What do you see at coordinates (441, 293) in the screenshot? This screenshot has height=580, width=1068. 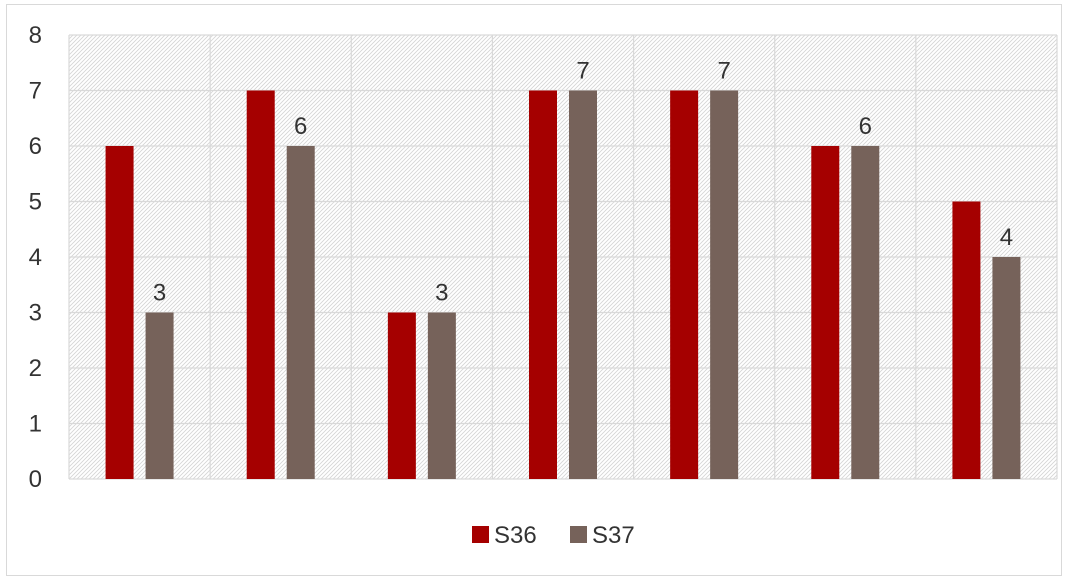 I see `data-label-s37-3: 3` at bounding box center [441, 293].